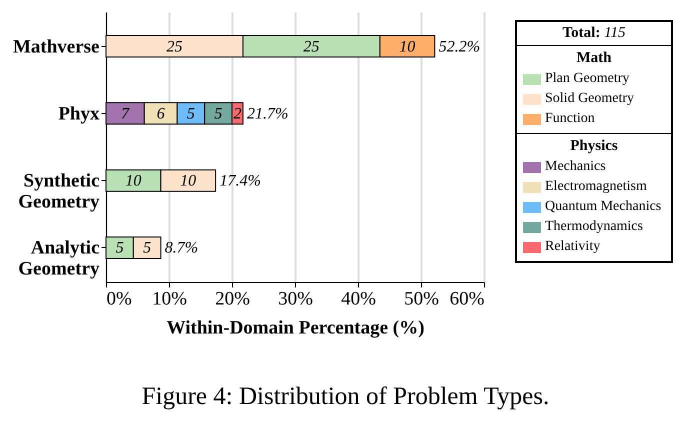 Image resolution: width=691 pixels, height=433 pixels. Describe the element at coordinates (459, 47) in the screenshot. I see `total-label: 52.2%` at that location.